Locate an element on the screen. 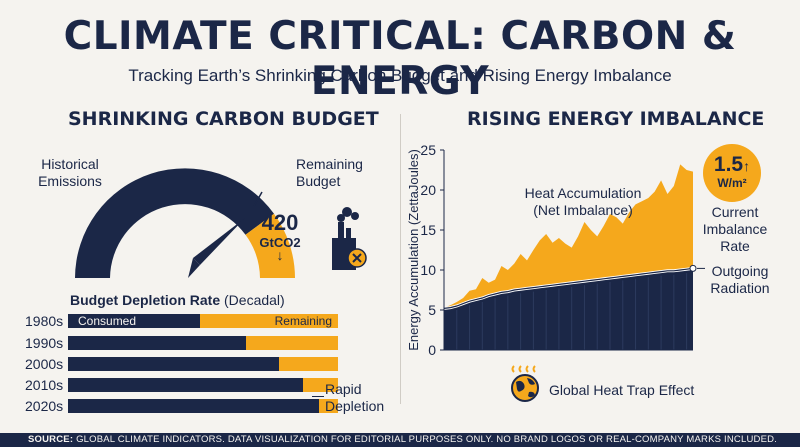 The width and height of the screenshot is (800, 447). heat-accumulation-label: Heat Accumulation (Net Imbalance) is located at coordinates (583, 202).